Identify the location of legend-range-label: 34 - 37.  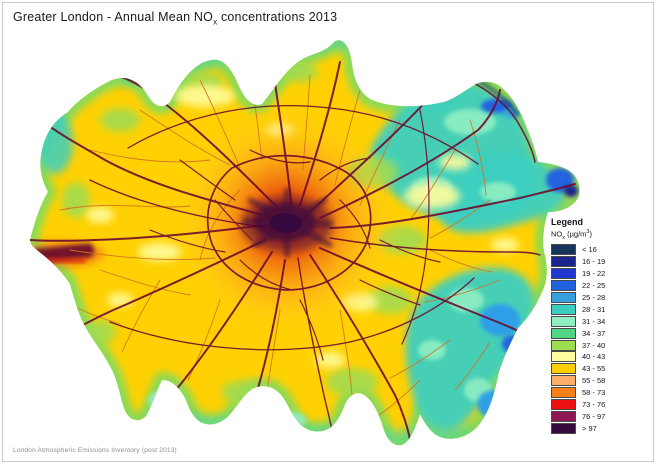
(594, 333).